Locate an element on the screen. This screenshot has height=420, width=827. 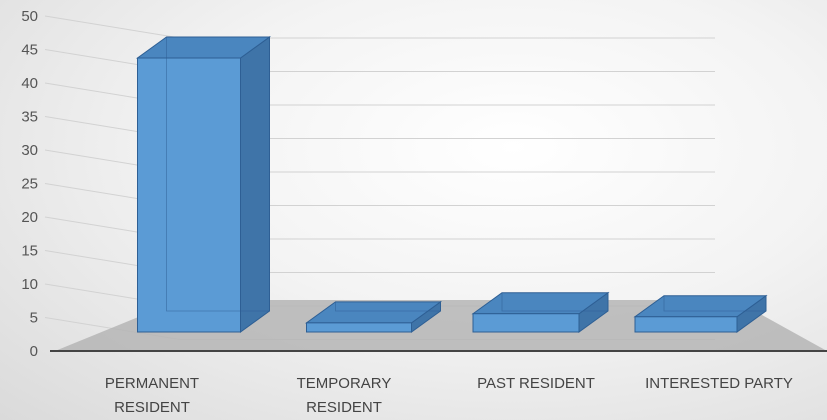
x-category-label-line: PAST RESIDENT is located at coordinates (536, 383).